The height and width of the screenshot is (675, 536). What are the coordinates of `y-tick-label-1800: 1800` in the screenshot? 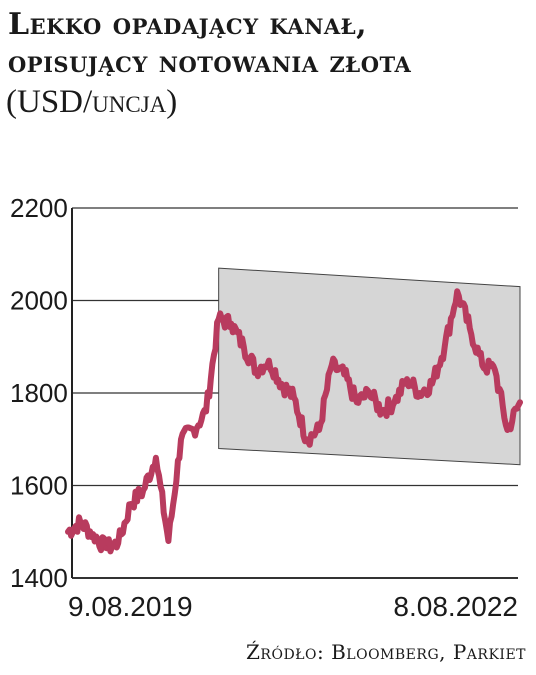 It's located at (39, 393).